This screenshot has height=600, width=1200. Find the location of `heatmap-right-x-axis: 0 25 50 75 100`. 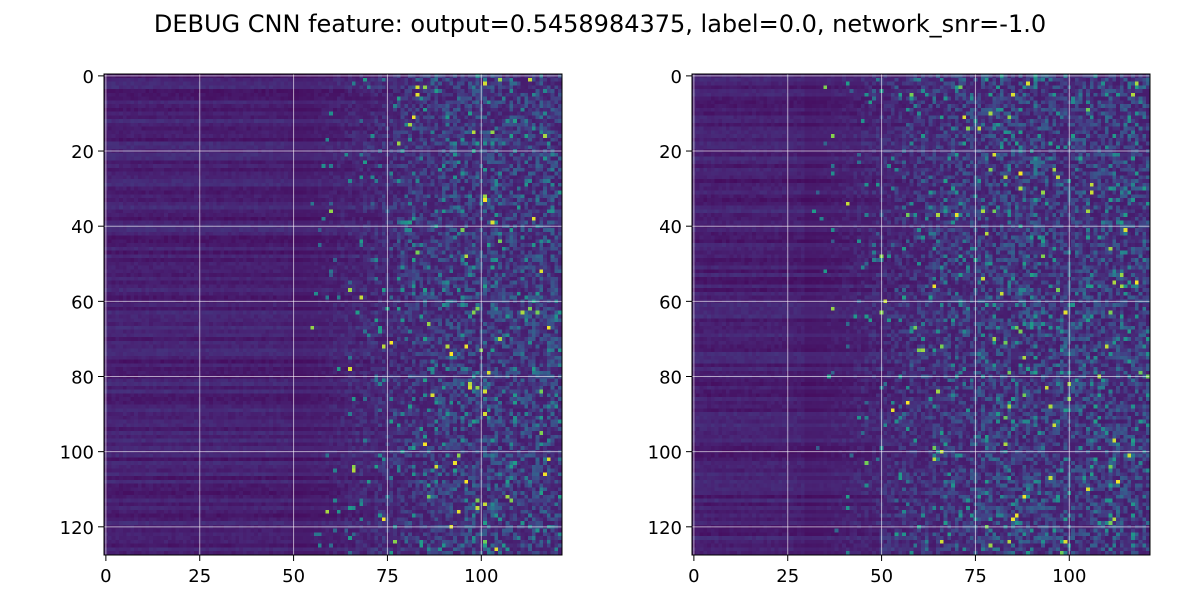

heatmap-right-x-axis: 0 25 50 75 100 is located at coordinates (887, 571).